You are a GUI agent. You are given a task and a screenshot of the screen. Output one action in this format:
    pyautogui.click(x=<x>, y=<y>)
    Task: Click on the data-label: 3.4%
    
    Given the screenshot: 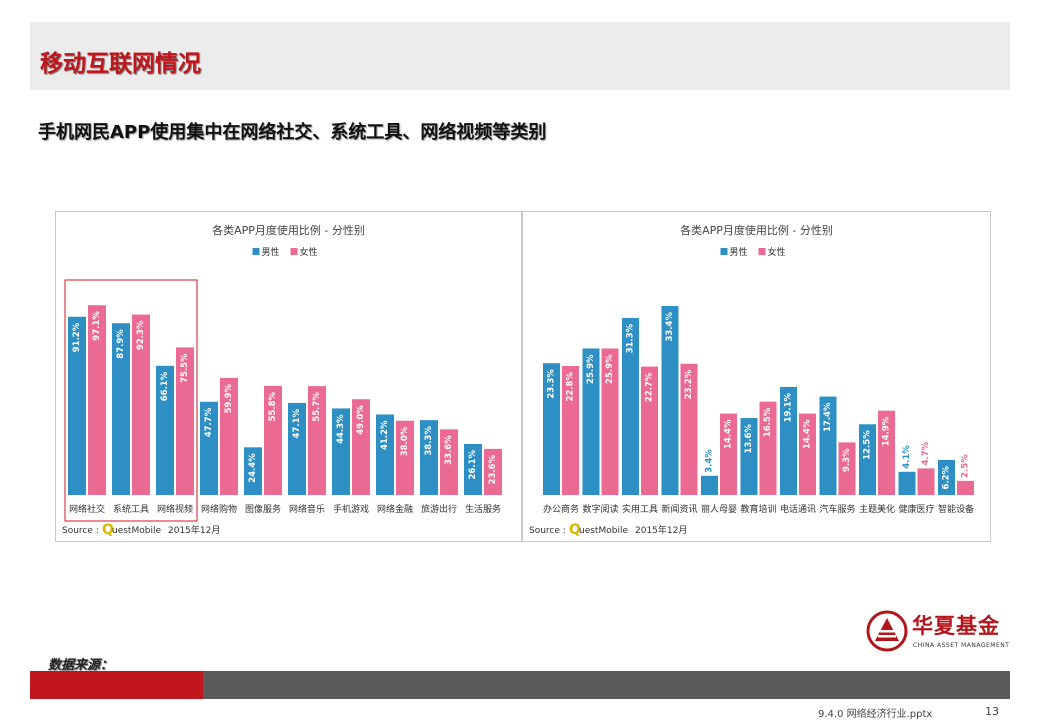 What is the action you would take?
    pyautogui.click(x=710, y=461)
    